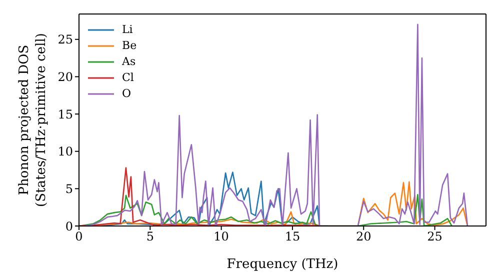  What do you see at coordinates (65, 39) in the screenshot?
I see `y-tick-label: 25` at bounding box center [65, 39].